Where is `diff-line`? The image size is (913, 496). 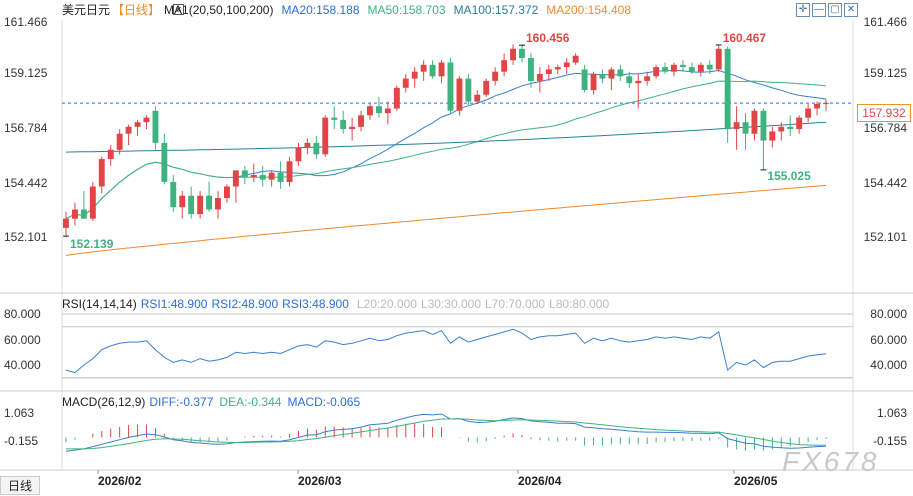
diff-line is located at coordinates (446, 432).